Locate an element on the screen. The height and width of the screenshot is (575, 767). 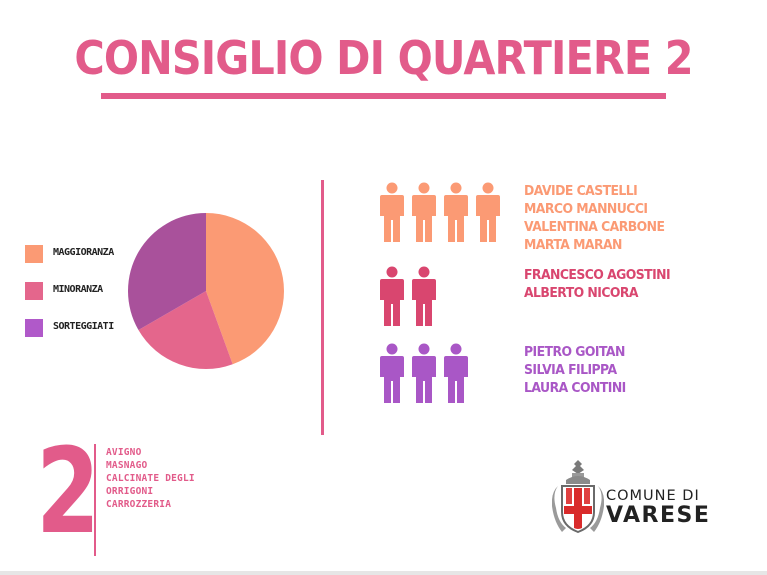
legend-label-minoranza: MINORANZA is located at coordinates (78, 289).